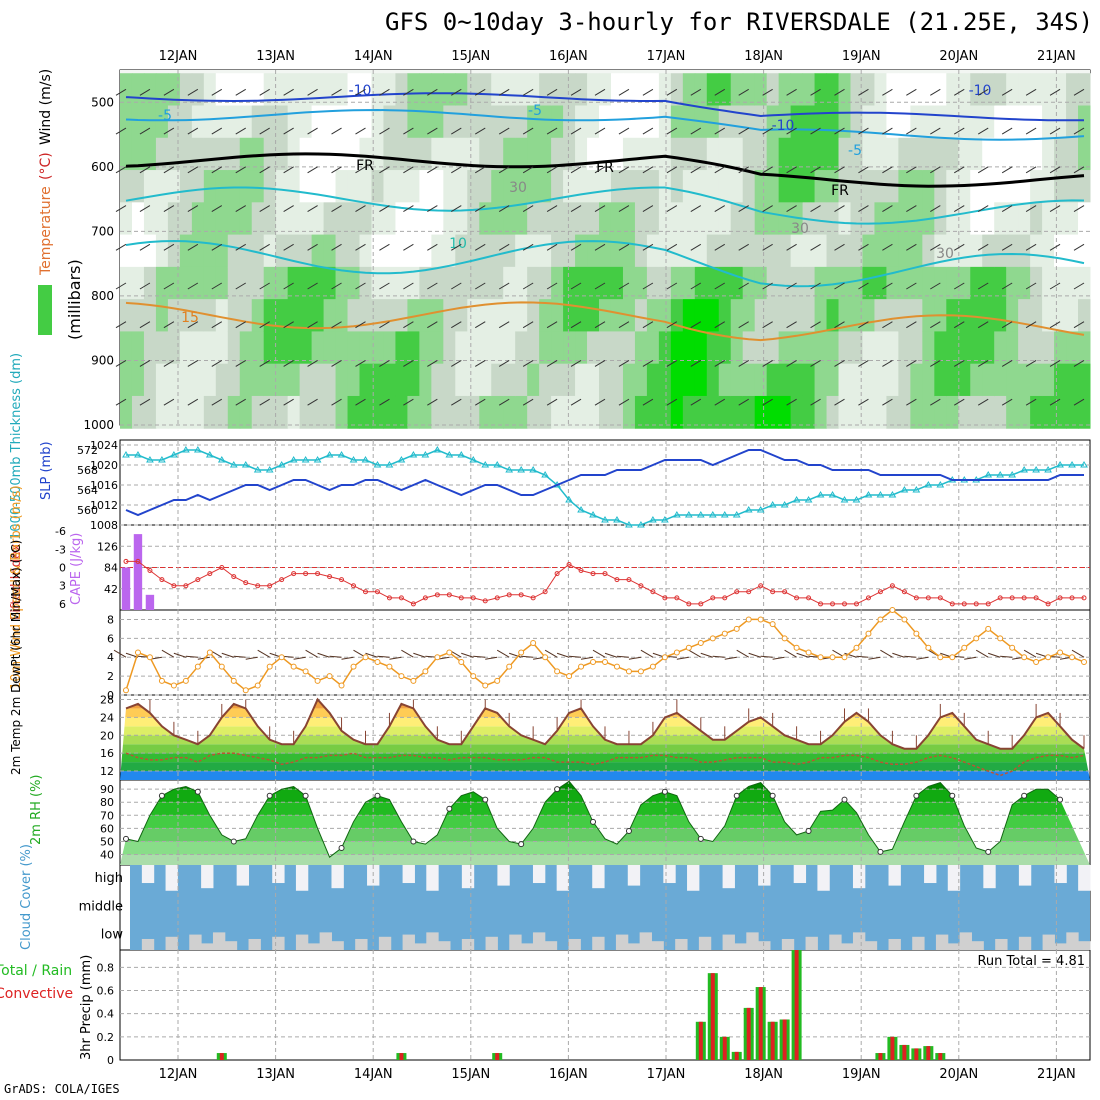 The image size is (1100, 1100). What do you see at coordinates (605, 582) in the screenshot?
I see `lifted-index-line` at bounding box center [605, 582].